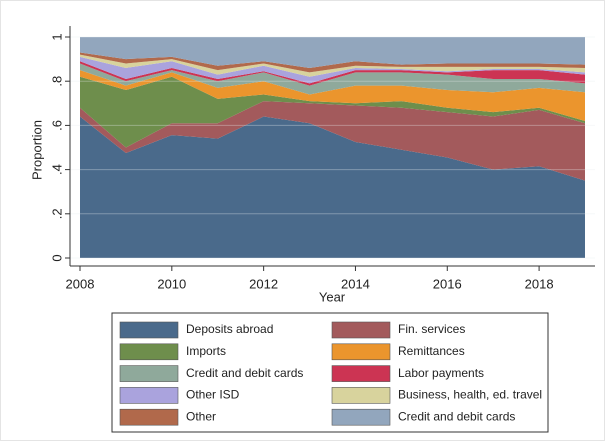 The image size is (605, 441). Describe the element at coordinates (206, 351) in the screenshot. I see `legend-label: Imports` at that location.